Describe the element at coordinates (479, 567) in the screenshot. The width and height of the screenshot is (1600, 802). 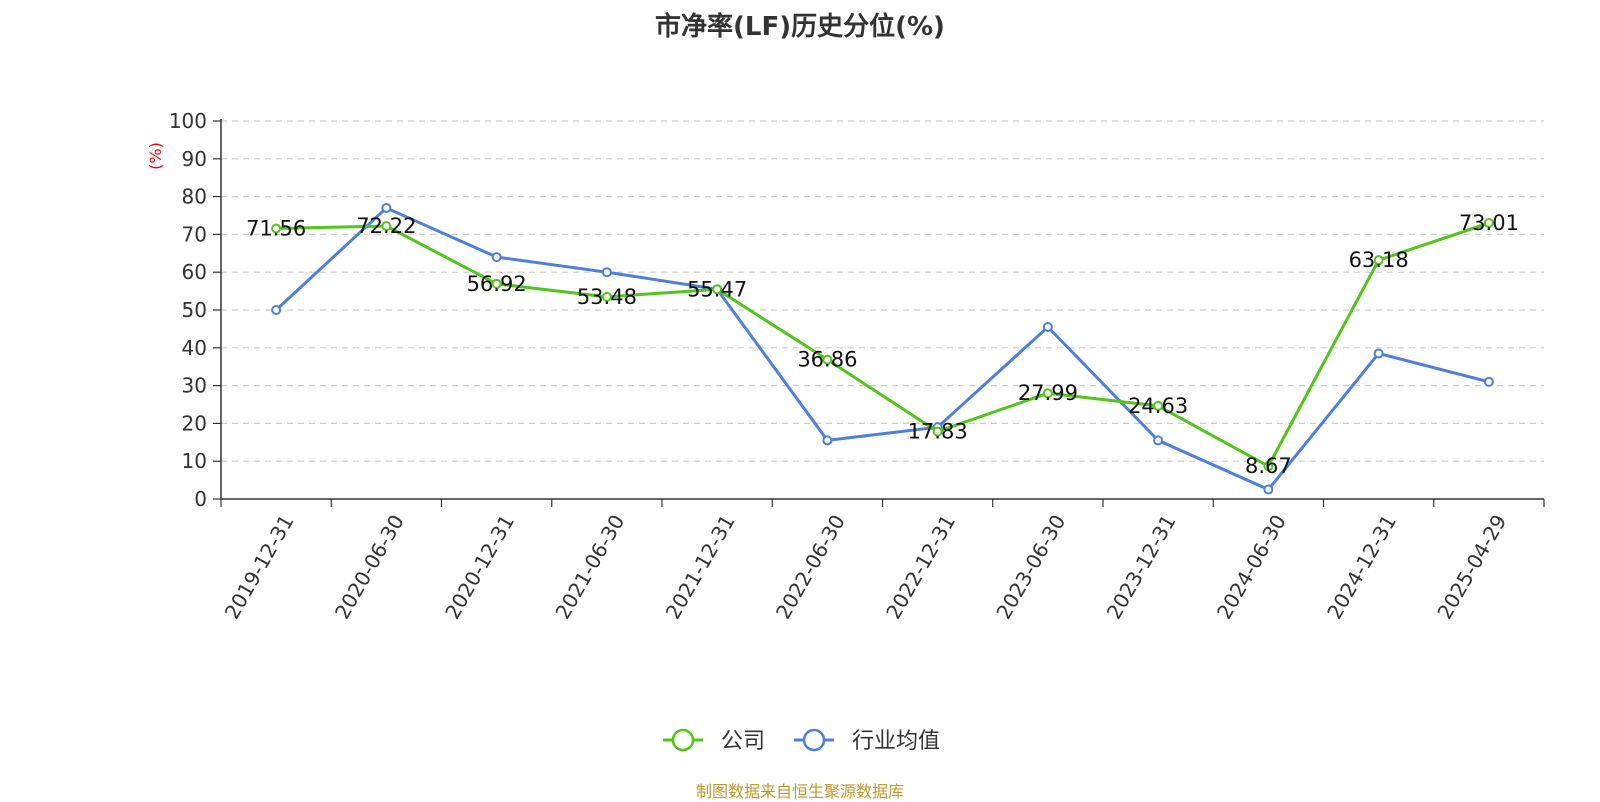
I see `x-tick-label: 2020-12-31` at that location.